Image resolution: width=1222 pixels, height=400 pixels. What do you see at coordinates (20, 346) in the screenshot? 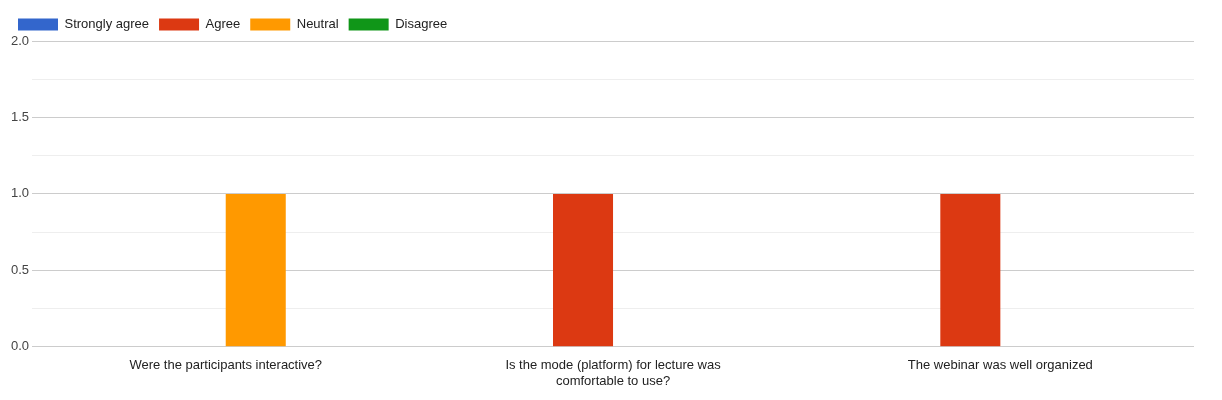
I see `y-tick-label: 0.0` at bounding box center [20, 346].